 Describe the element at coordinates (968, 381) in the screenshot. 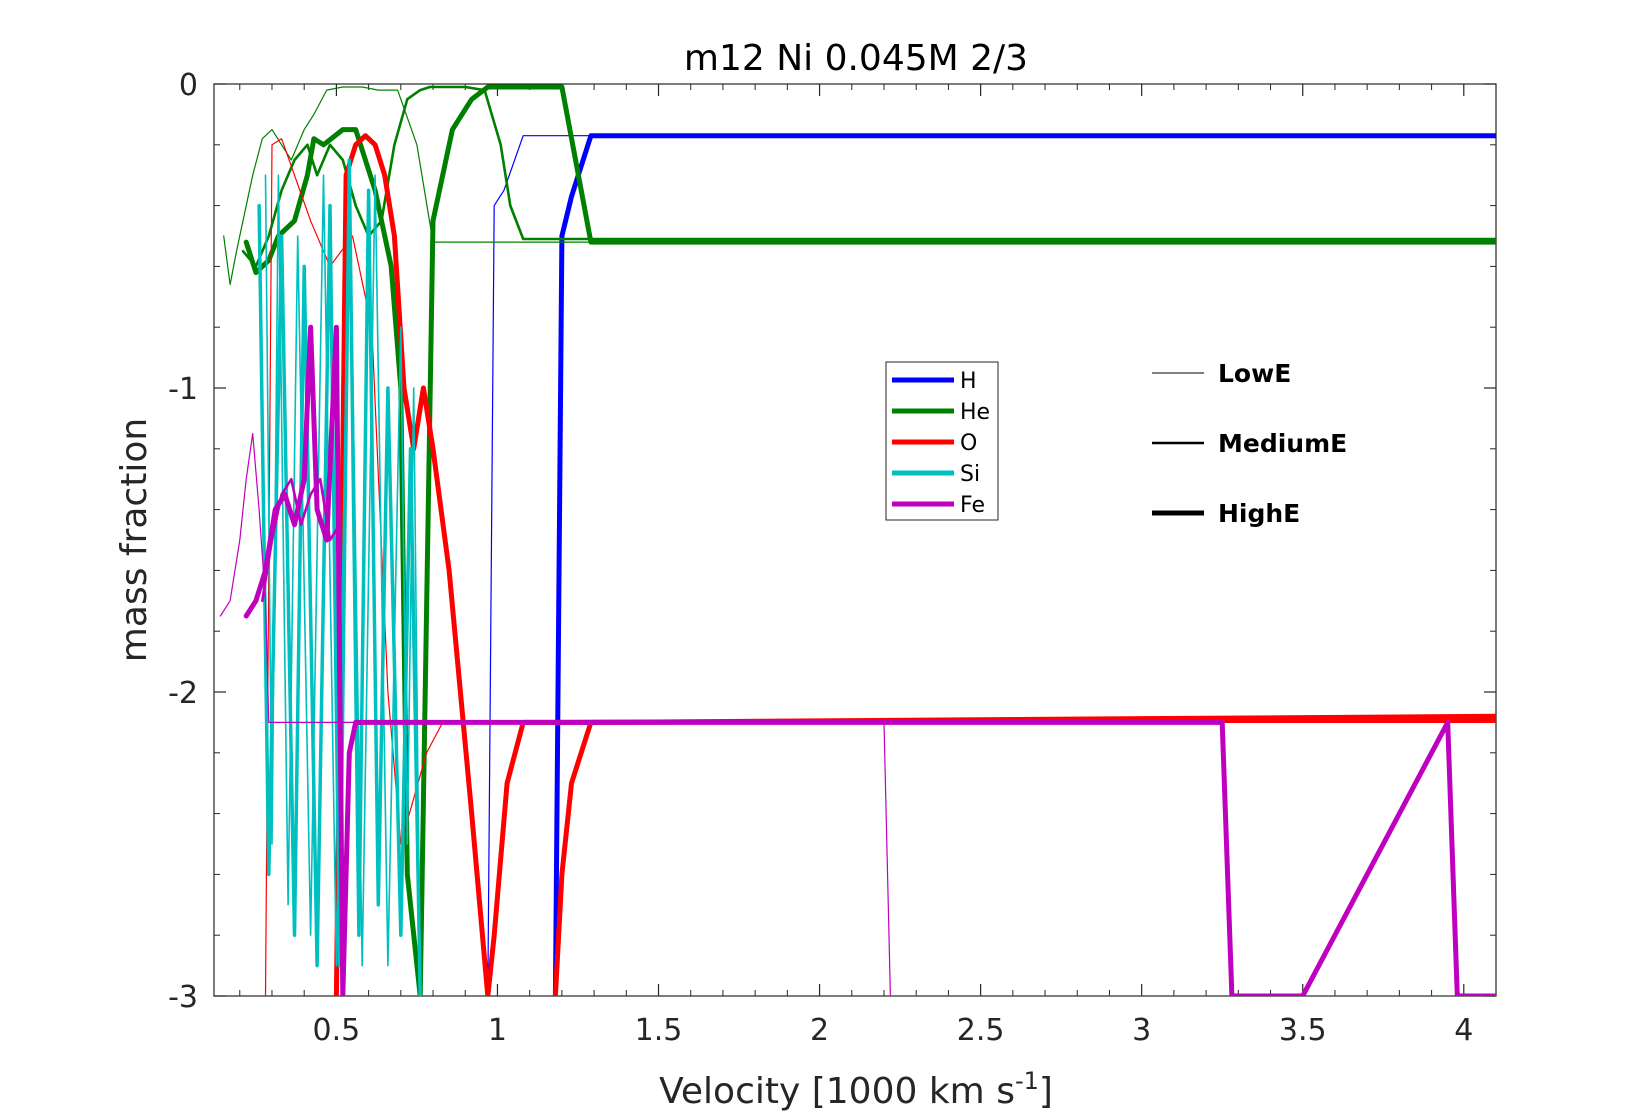

I see `legend-label-h: H` at that location.